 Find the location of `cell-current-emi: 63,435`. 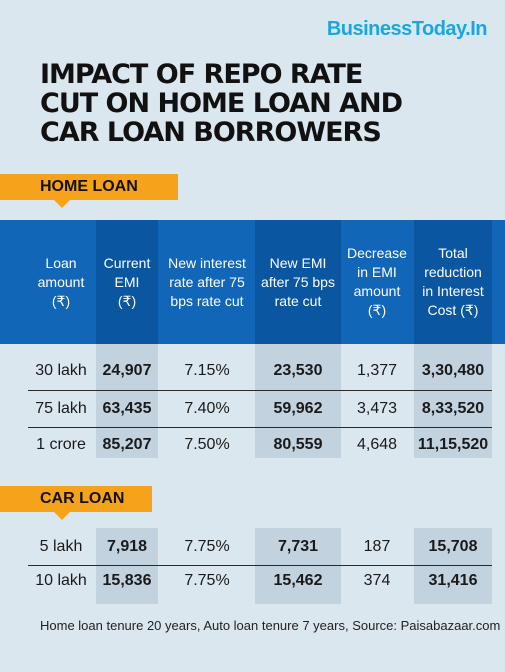

cell-current-emi: 63,435 is located at coordinates (127, 408).